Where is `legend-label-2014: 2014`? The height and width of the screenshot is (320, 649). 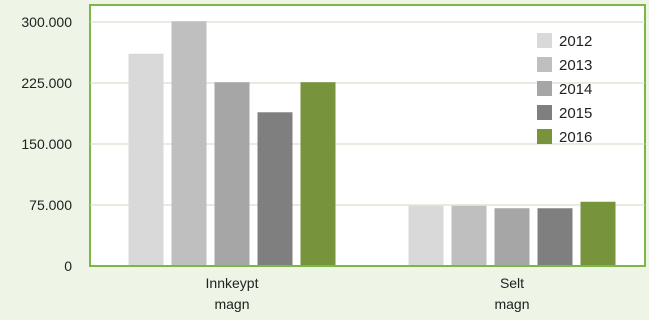 legend-label-2014: 2014 is located at coordinates (575, 89).